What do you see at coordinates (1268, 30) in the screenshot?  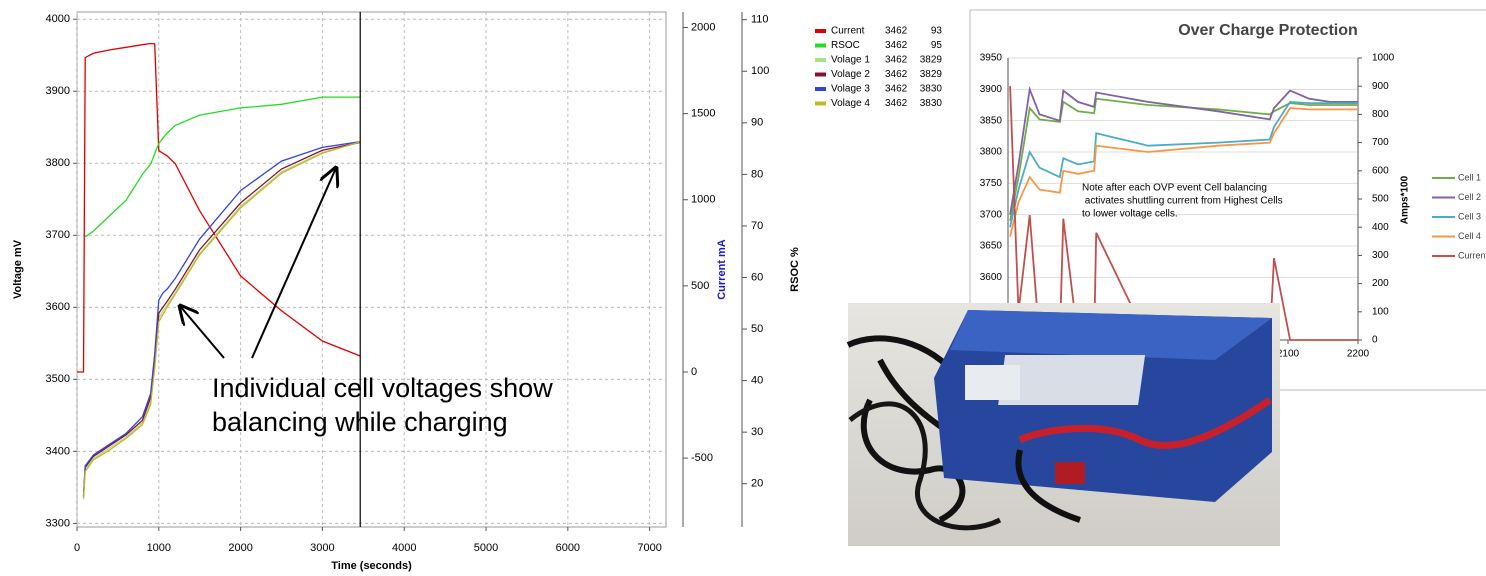 I see `chart-title: Over Charge Protection` at bounding box center [1268, 30].